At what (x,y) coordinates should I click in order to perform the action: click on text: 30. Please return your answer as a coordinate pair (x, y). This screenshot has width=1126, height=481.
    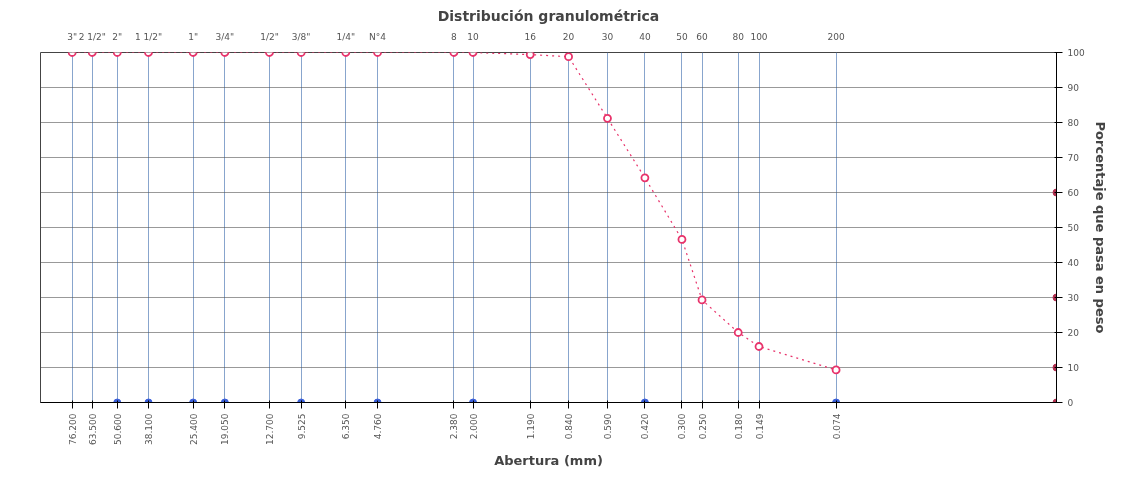
    Looking at the image, I should click on (607, 36).